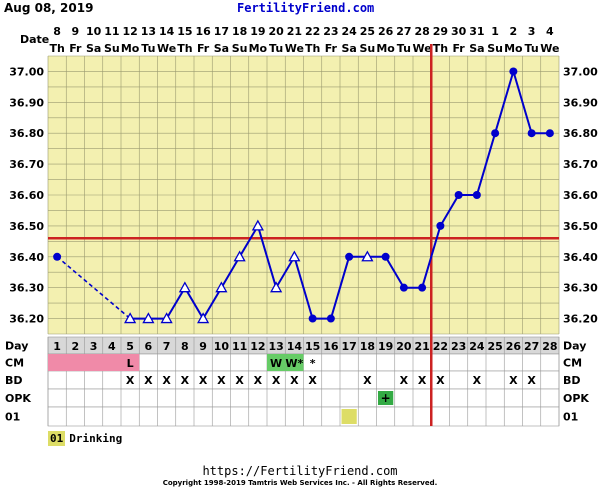  What do you see at coordinates (12, 417) in the screenshot?
I see `row-label-left-custom: 01` at bounding box center [12, 417].